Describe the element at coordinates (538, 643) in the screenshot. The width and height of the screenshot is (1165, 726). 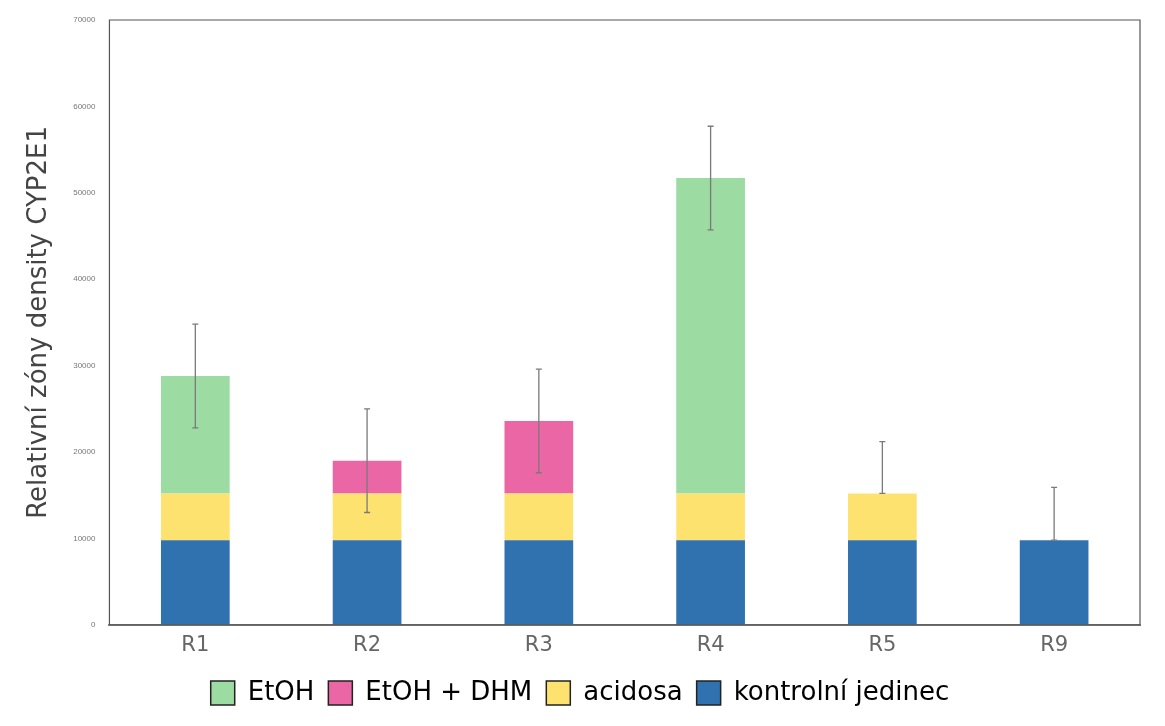
I see `x-tick-label: R3` at that location.